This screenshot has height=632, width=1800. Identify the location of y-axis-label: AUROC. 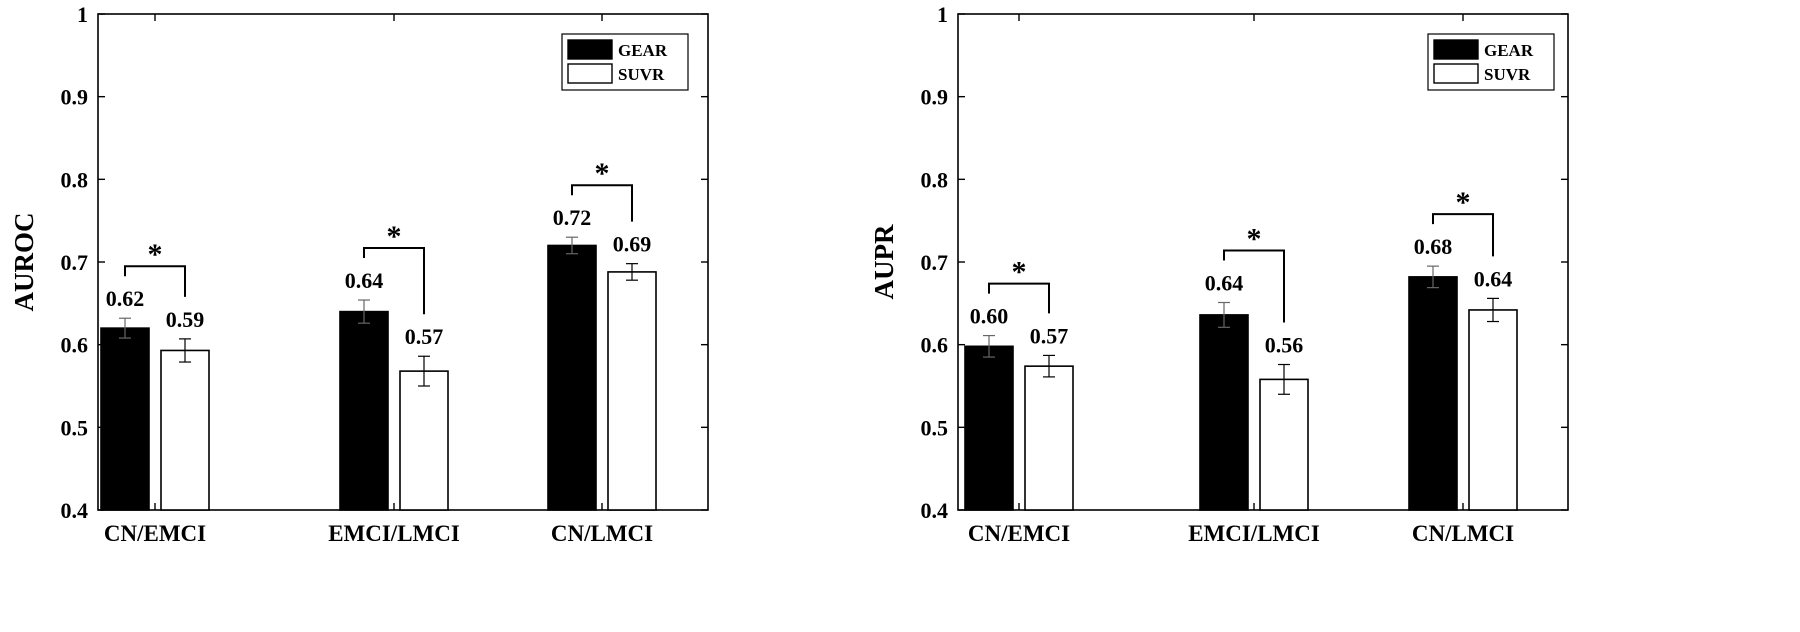
(24, 262).